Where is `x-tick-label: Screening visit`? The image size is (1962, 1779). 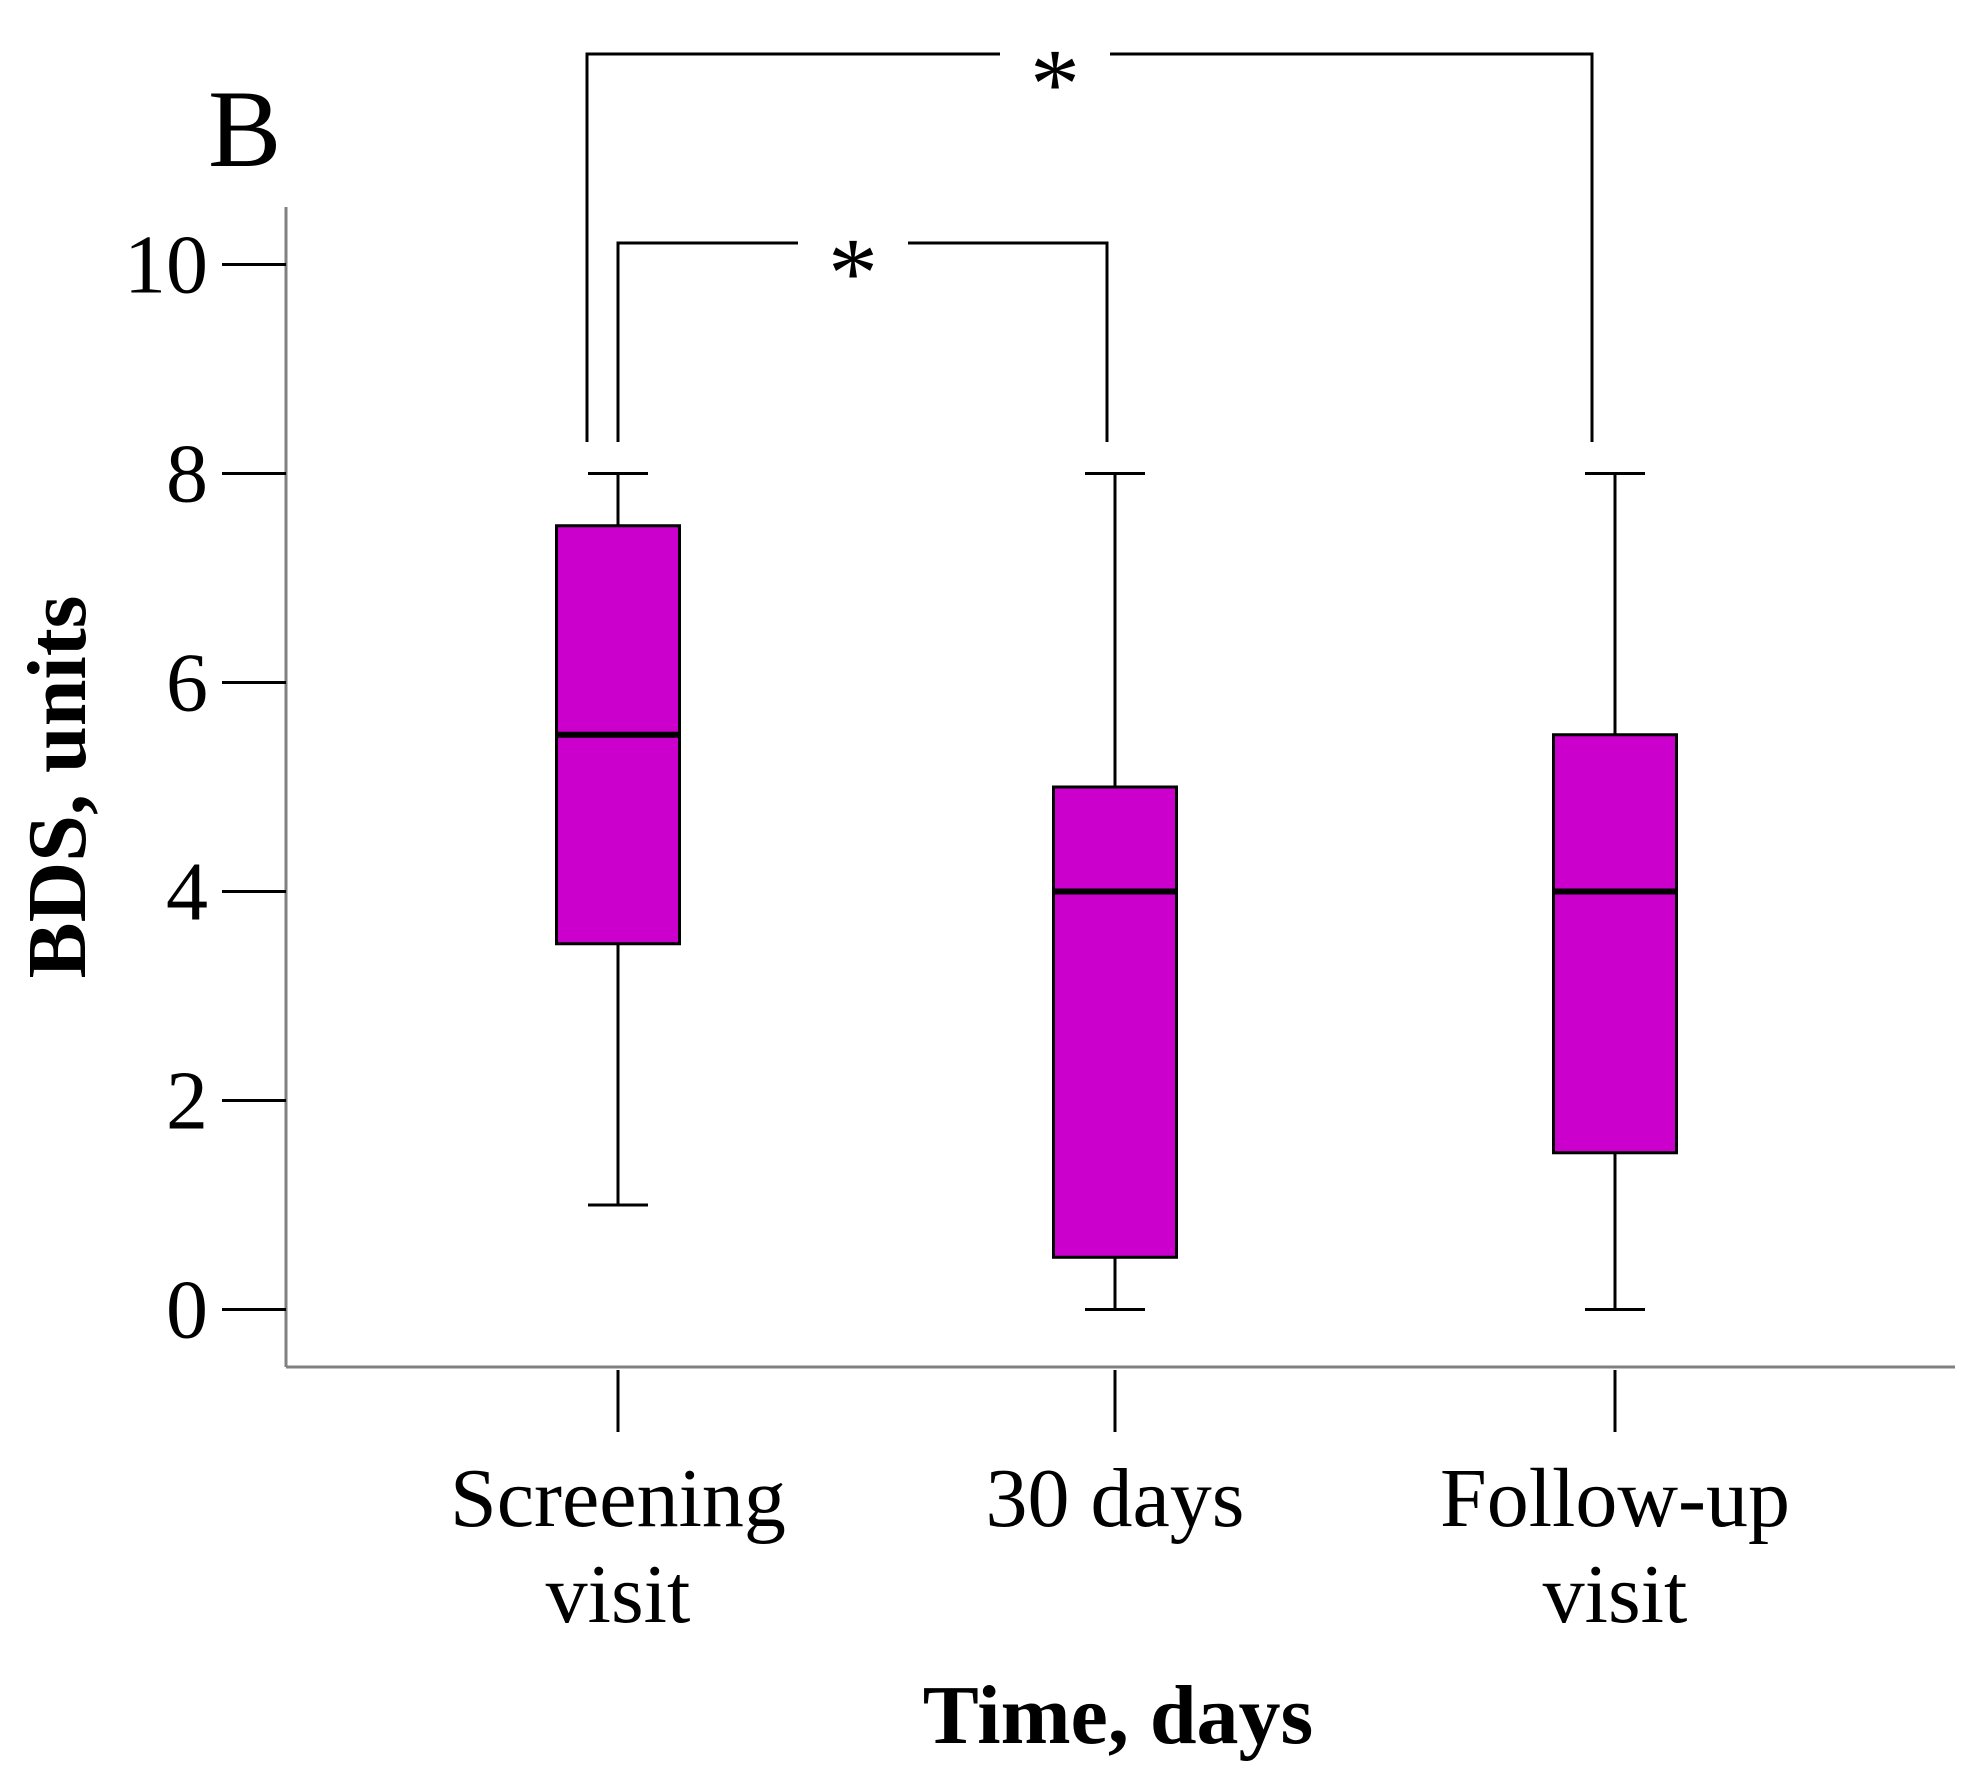 x-tick-label: Screening visit is located at coordinates (618, 1546).